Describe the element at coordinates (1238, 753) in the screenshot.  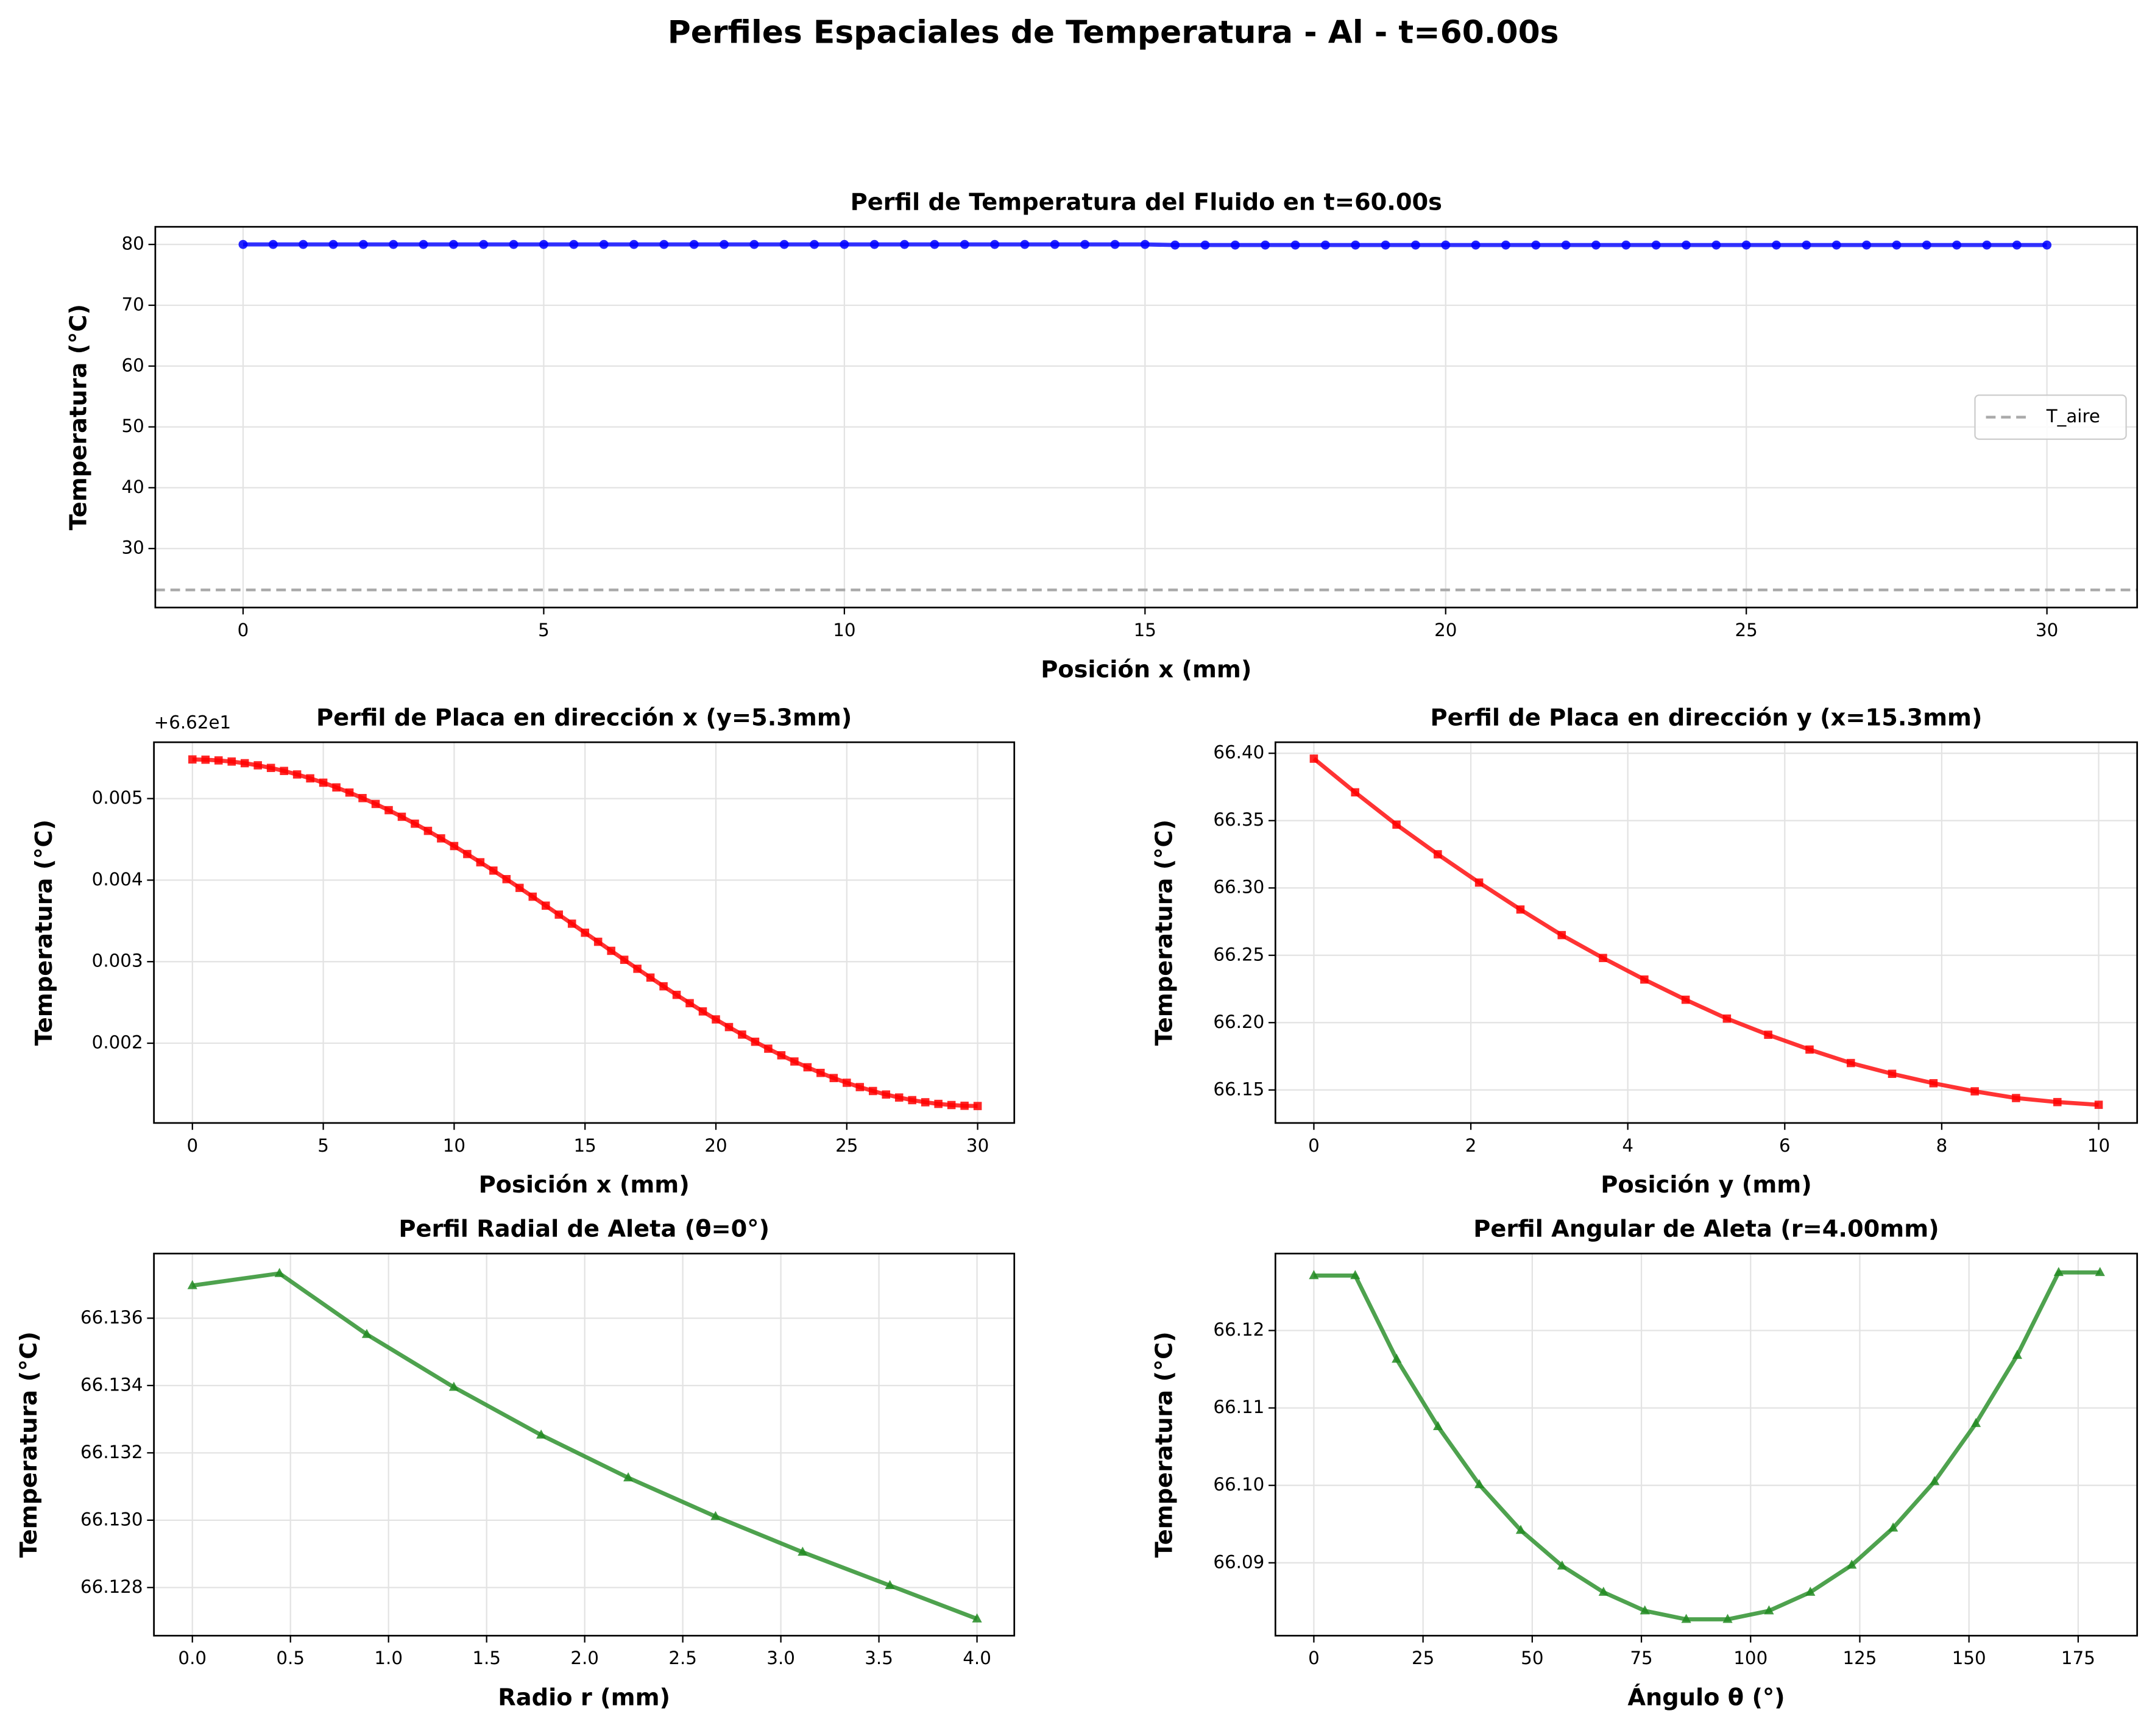
I see `y-tick-label: 66.40` at that location.